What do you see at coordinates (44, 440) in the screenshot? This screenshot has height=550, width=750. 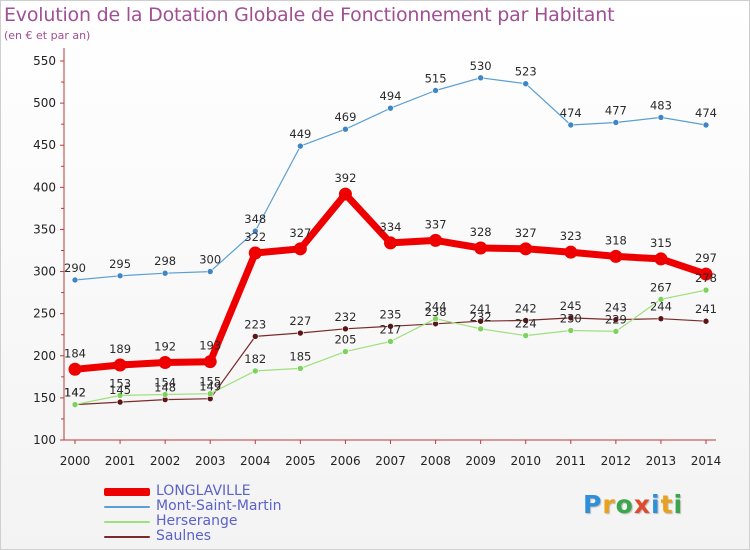 I see `y-tick-label: 100` at bounding box center [44, 440].